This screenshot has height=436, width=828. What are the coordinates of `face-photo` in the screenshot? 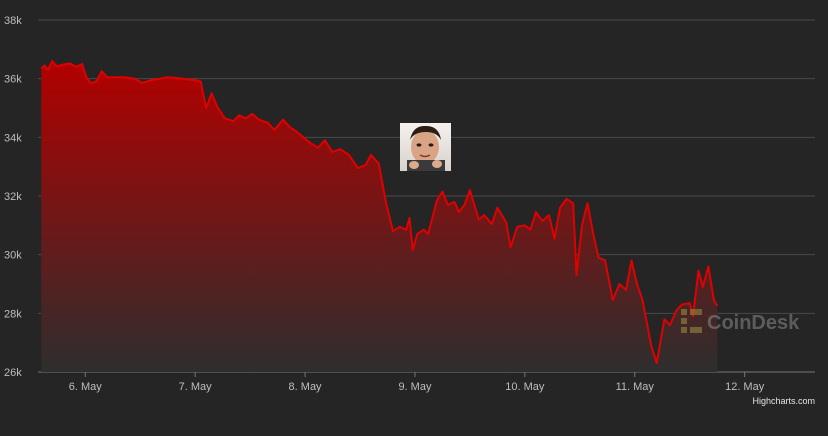 It's located at (425, 147).